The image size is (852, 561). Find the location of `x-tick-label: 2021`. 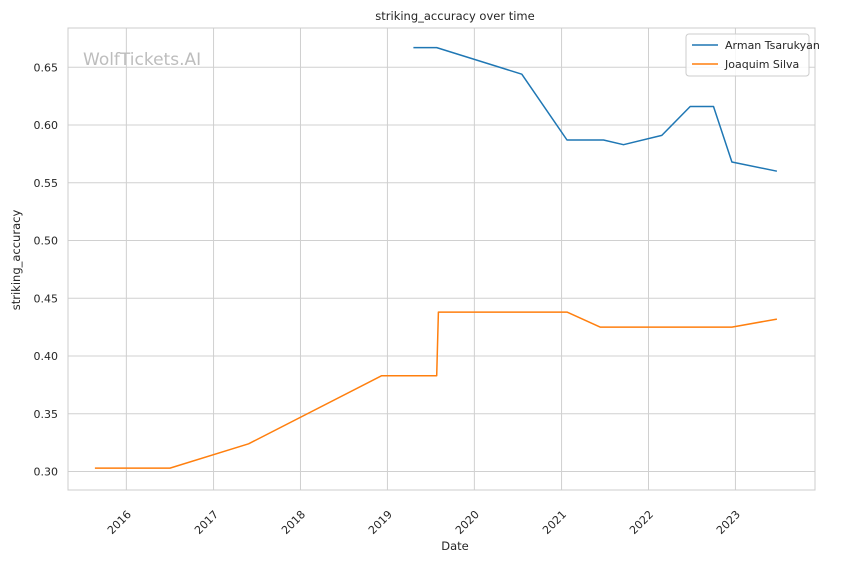

x-tick-label: 2021 is located at coordinates (554, 522).